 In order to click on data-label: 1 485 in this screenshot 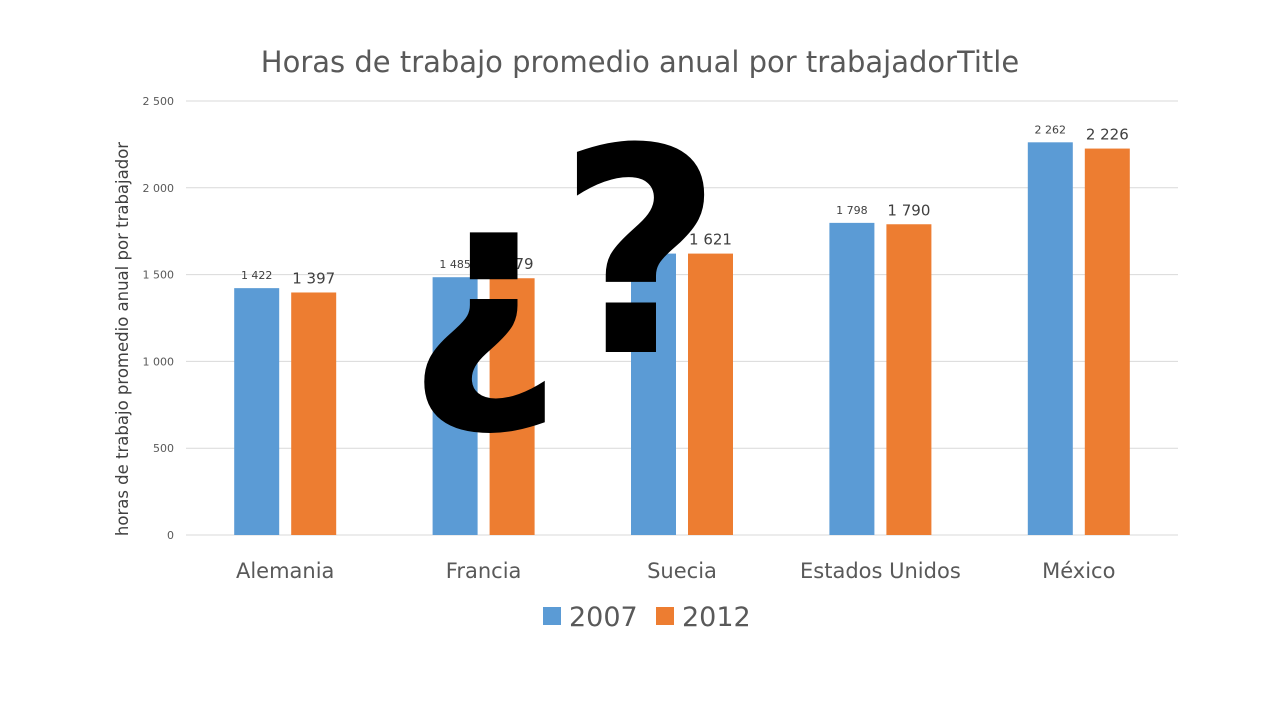, I will do `click(455, 264)`.